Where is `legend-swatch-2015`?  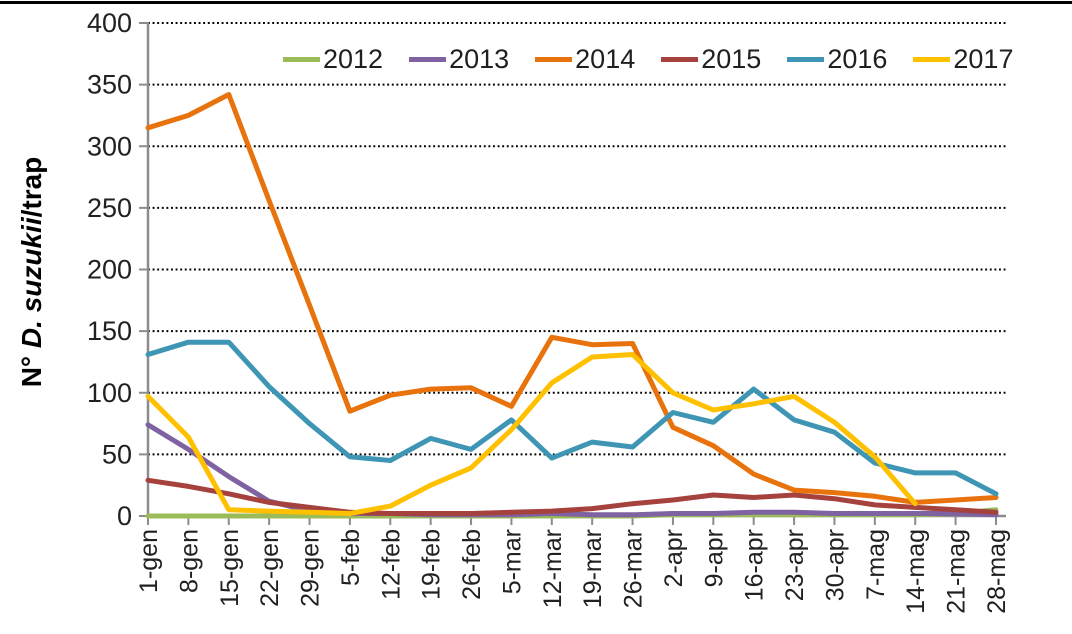
legend-swatch-2015 is located at coordinates (680, 59).